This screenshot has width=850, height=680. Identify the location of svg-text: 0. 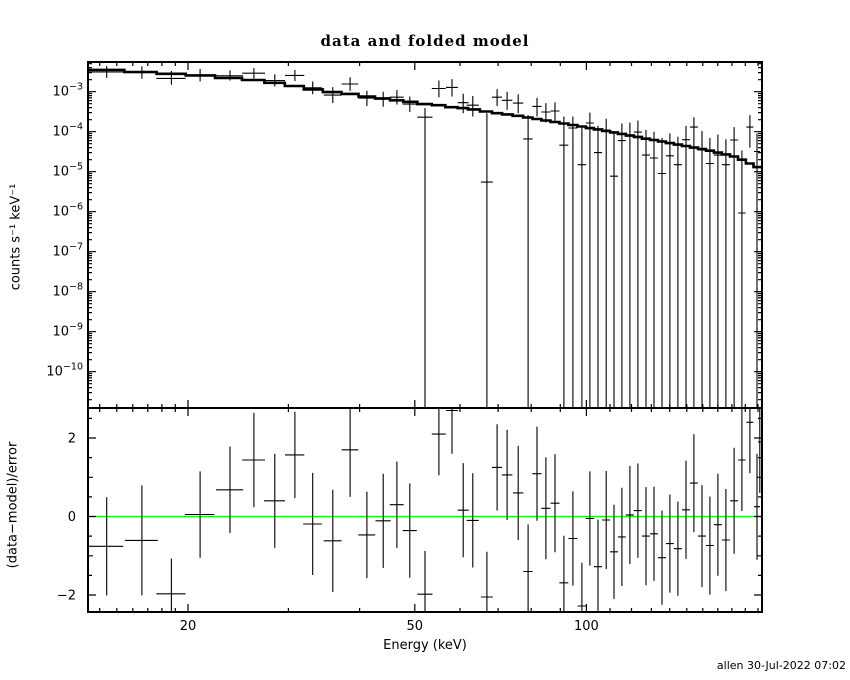
(72, 517).